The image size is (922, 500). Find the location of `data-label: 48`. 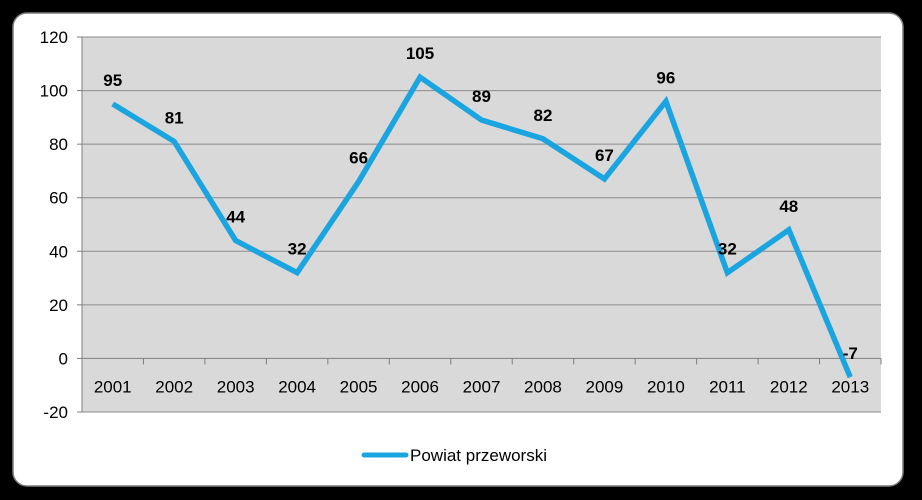

data-label: 48 is located at coordinates (788, 206).